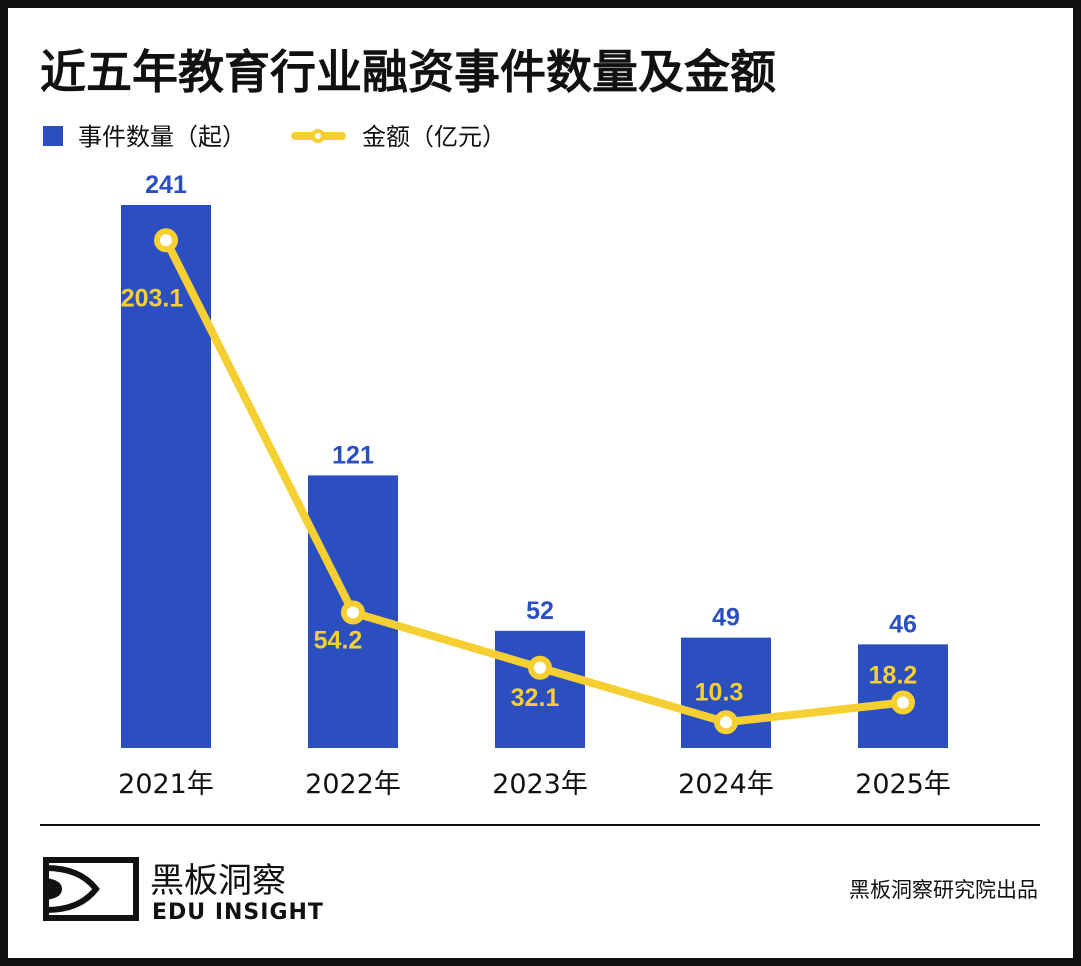 The width and height of the screenshot is (1081, 966). Describe the element at coordinates (434, 137) in the screenshot. I see `legend-line-label: 金额（亿元）` at that location.